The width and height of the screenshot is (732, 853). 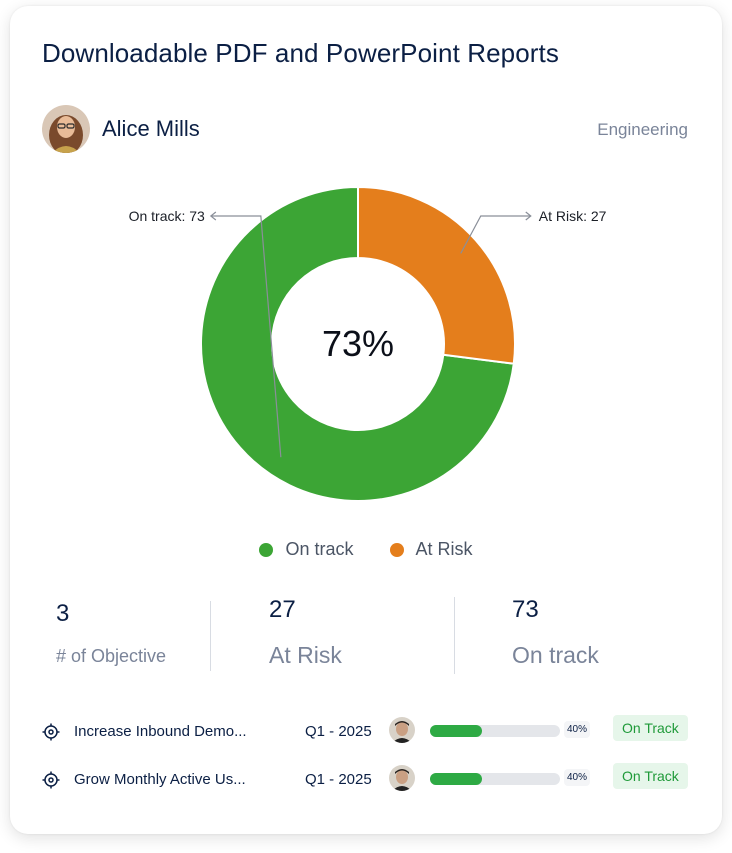 I want to click on callout-on-track: On track: 73, so click(x=205, y=333).